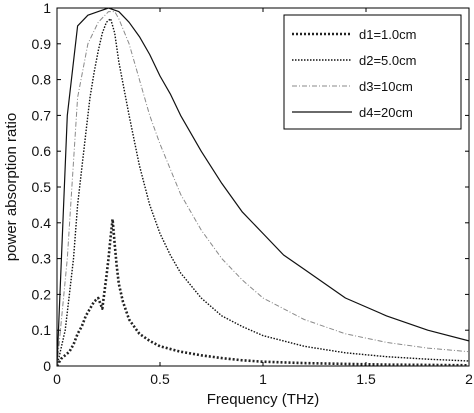 This screenshot has height=413, width=474. Describe the element at coordinates (47, 366) in the screenshot. I see `y-tick-label: 0` at that location.